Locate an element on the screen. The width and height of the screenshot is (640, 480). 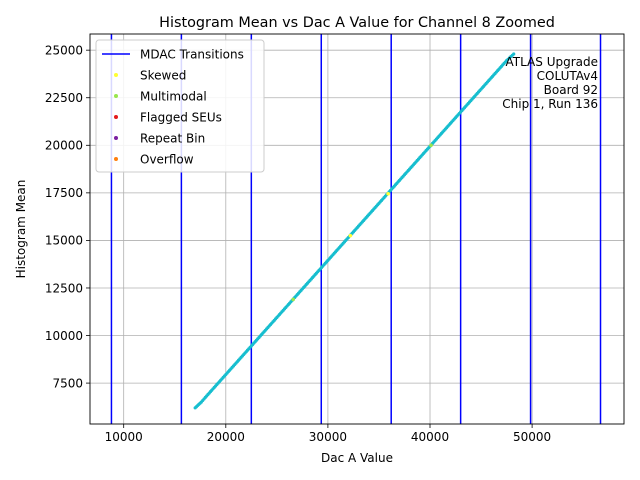
legend-label: Repeat Bin is located at coordinates (172, 139).